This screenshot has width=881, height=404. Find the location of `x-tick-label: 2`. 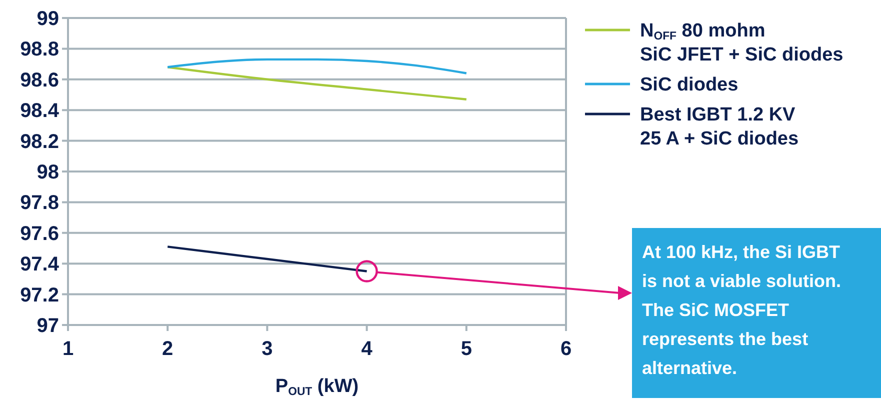

x-tick-label: 2 is located at coordinates (168, 349).